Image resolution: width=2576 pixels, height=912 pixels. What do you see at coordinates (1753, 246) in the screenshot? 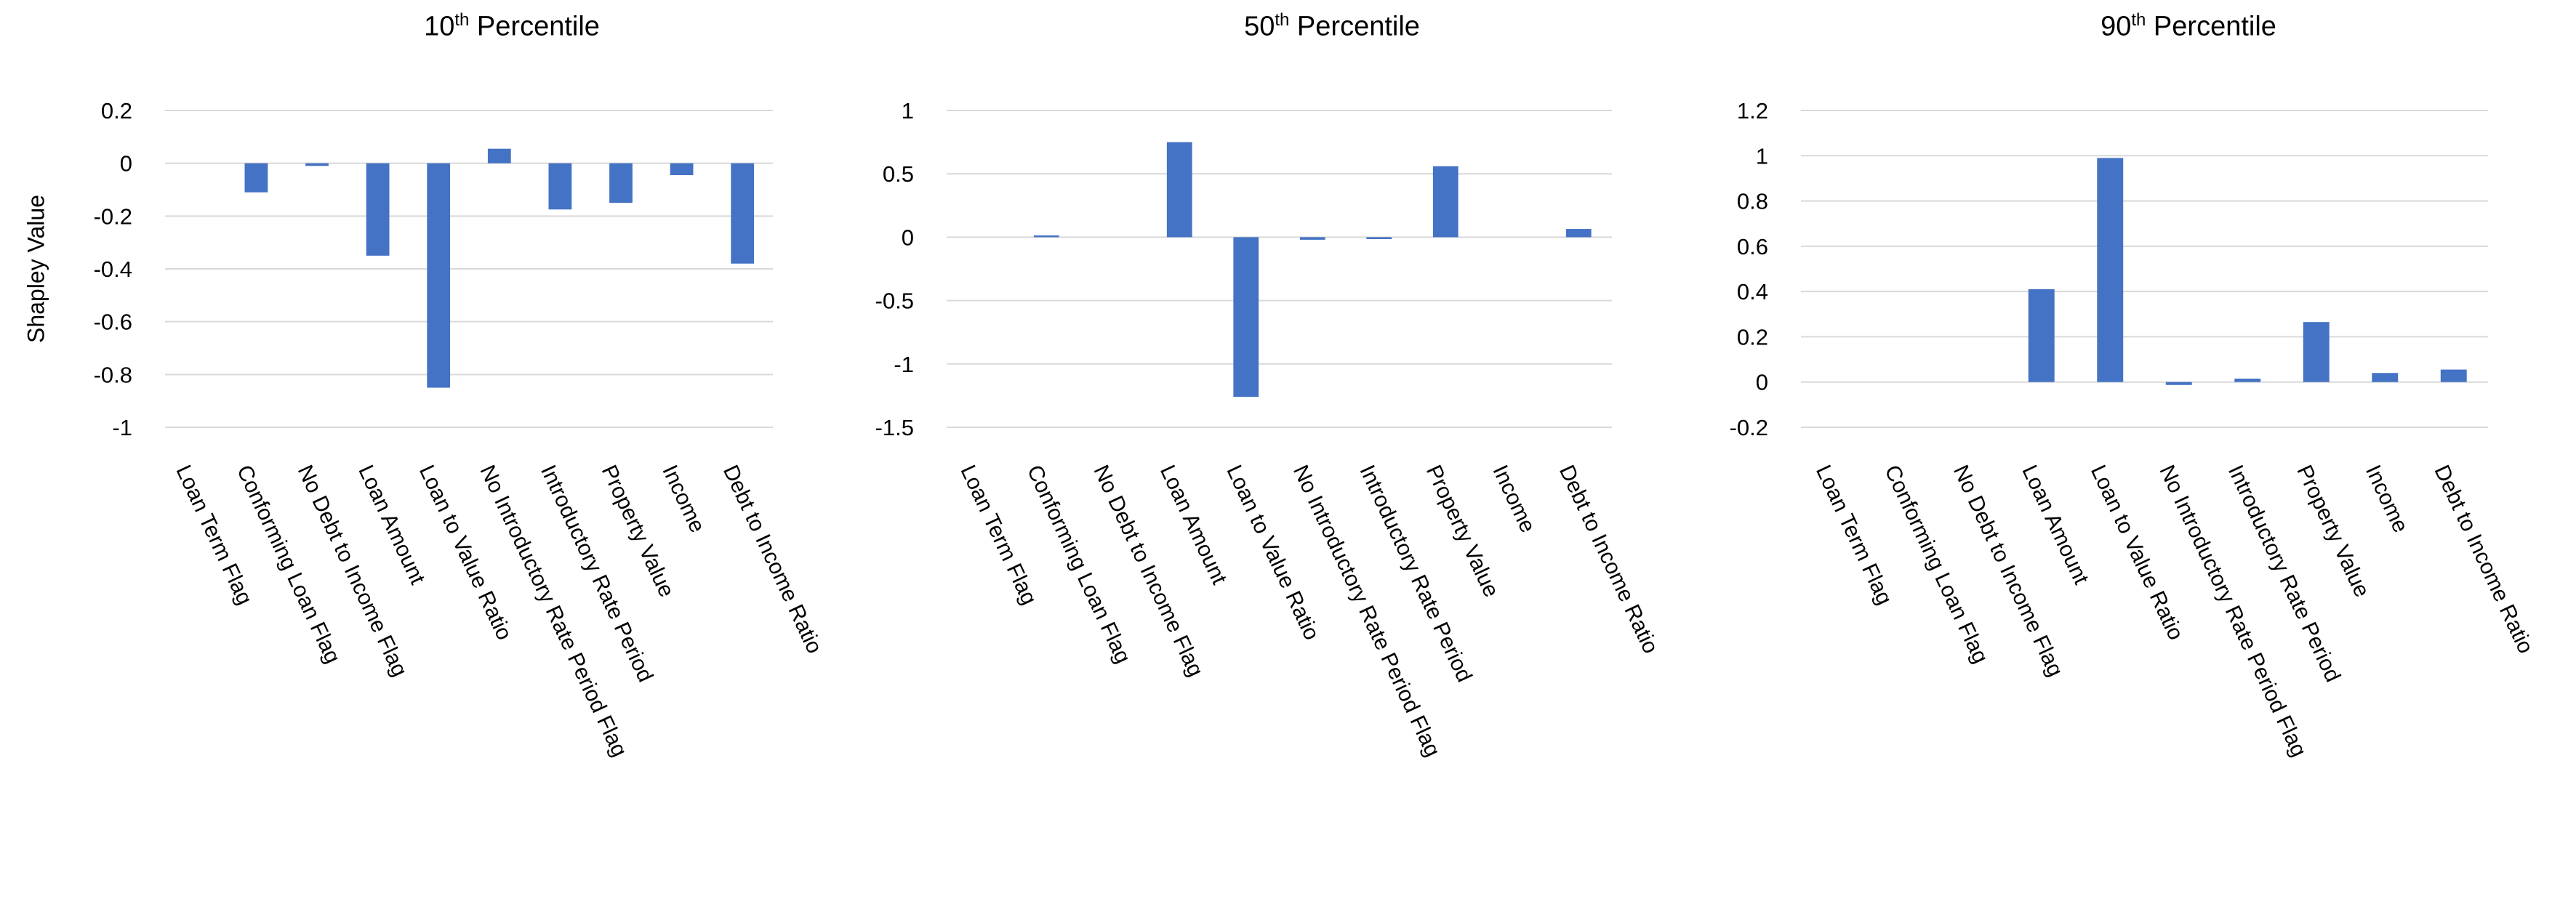
I see `y-tick-label: 0.6` at bounding box center [1753, 246].